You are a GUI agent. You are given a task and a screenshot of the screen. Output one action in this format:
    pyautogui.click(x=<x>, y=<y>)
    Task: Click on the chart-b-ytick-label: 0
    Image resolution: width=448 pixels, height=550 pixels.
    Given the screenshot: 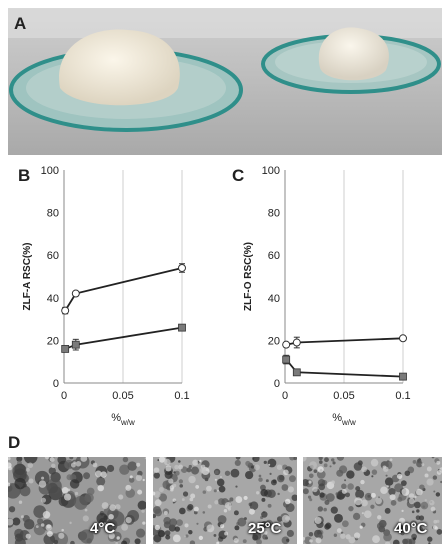 What is the action you would take?
    pyautogui.click(x=56, y=384)
    